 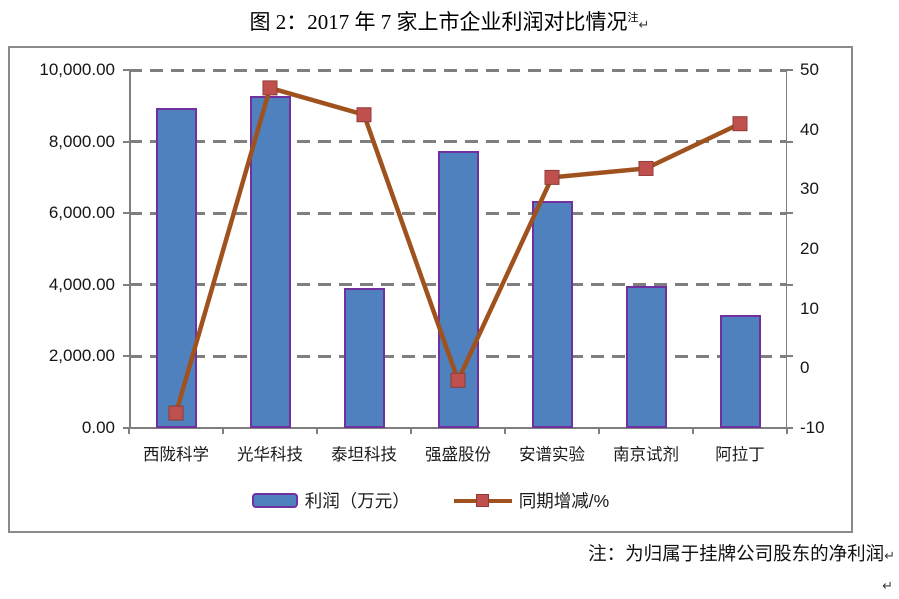 I want to click on chart-title: 图 2：2017 年 7 家上市企业利润对比情况注↵, so click(x=449, y=21).